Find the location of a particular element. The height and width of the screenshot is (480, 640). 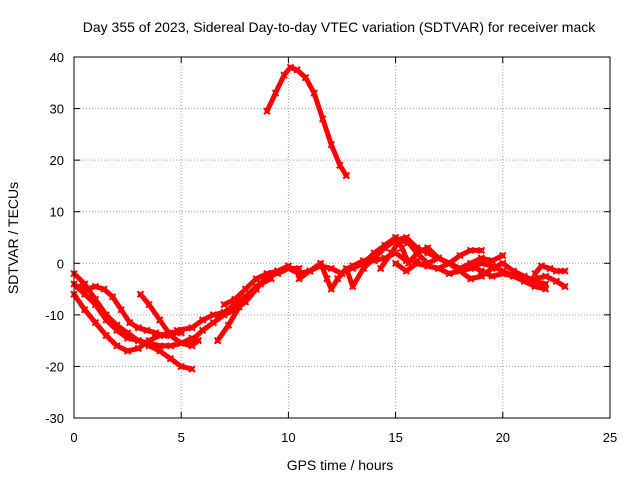

y-tick-label: -20 is located at coordinates (54, 366).